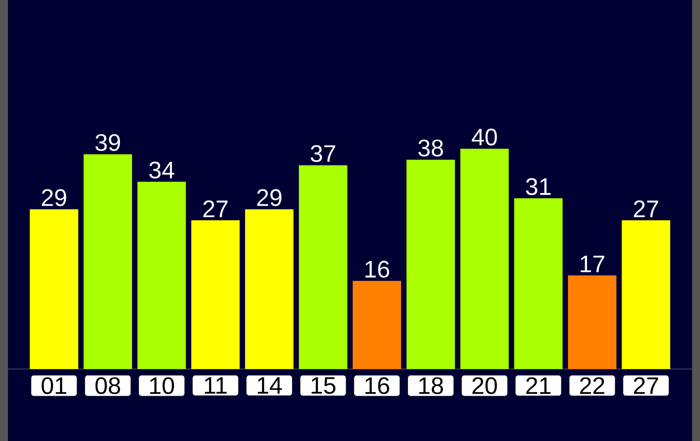 This screenshot has width=700, height=441. I want to click on x-tick-label: 16, so click(377, 385).